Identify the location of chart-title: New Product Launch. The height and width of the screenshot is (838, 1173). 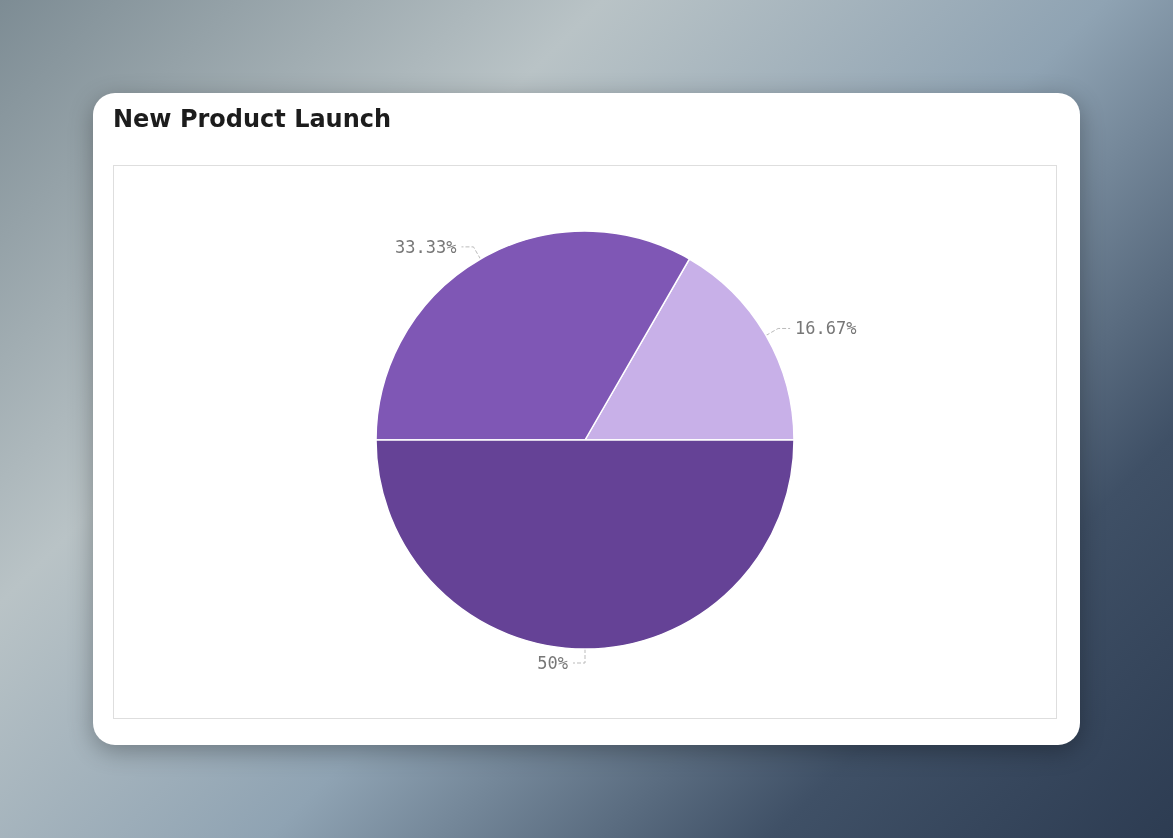
(252, 119).